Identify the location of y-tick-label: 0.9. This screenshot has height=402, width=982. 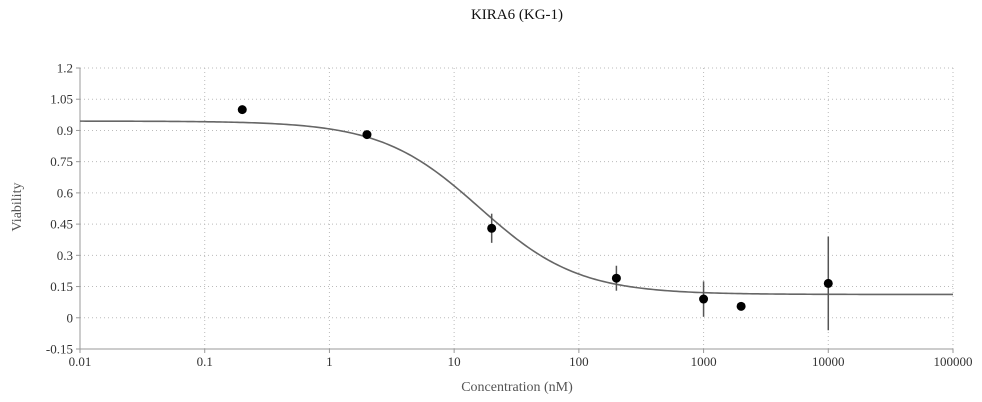
(65, 130).